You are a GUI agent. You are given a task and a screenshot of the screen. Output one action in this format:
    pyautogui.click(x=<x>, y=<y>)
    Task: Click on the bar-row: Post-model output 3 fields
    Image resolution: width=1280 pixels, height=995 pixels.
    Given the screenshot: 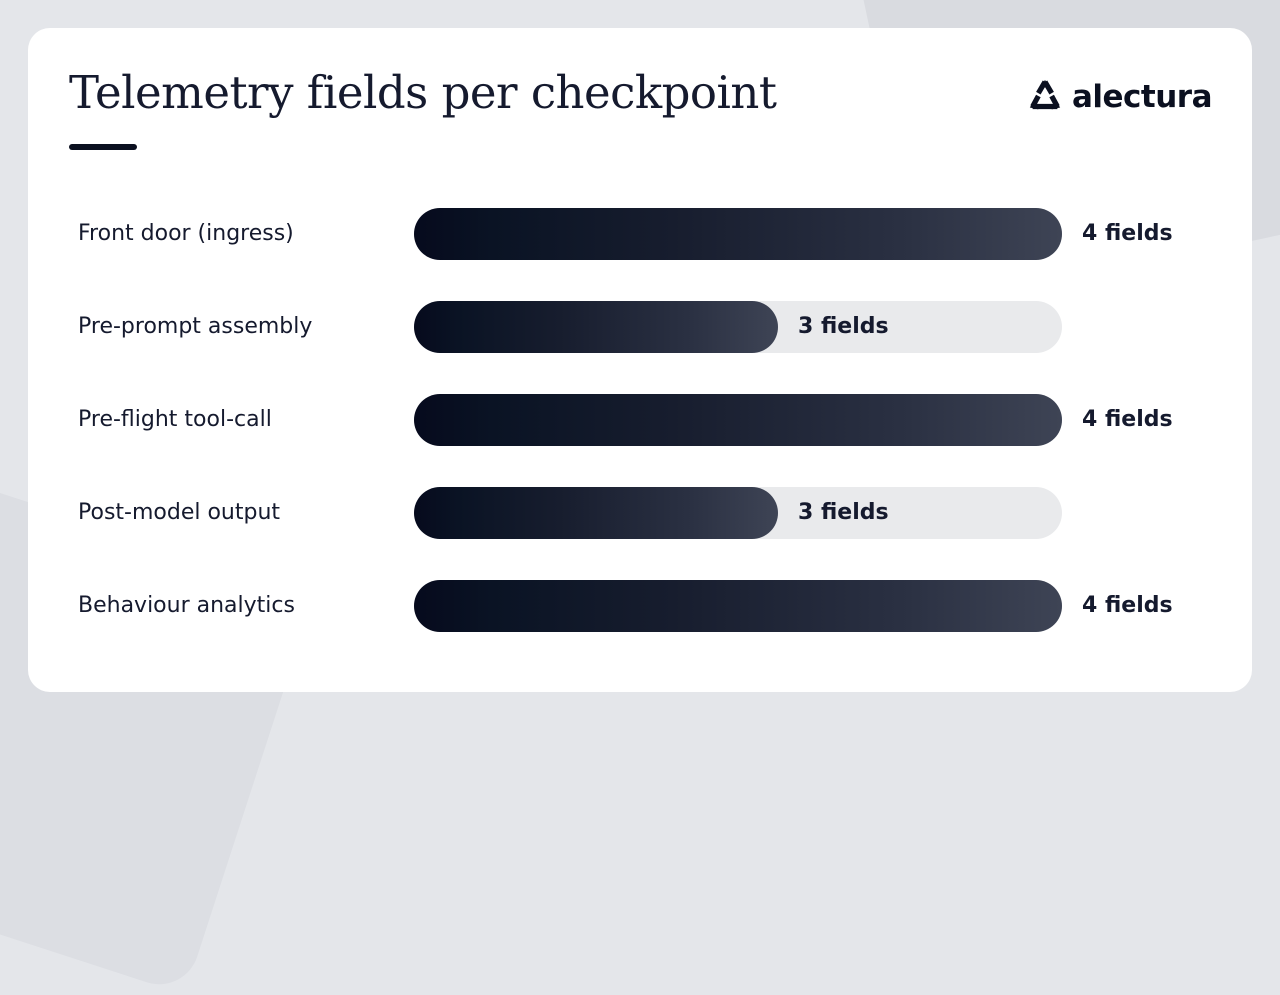 What is the action you would take?
    pyautogui.click(x=640, y=513)
    